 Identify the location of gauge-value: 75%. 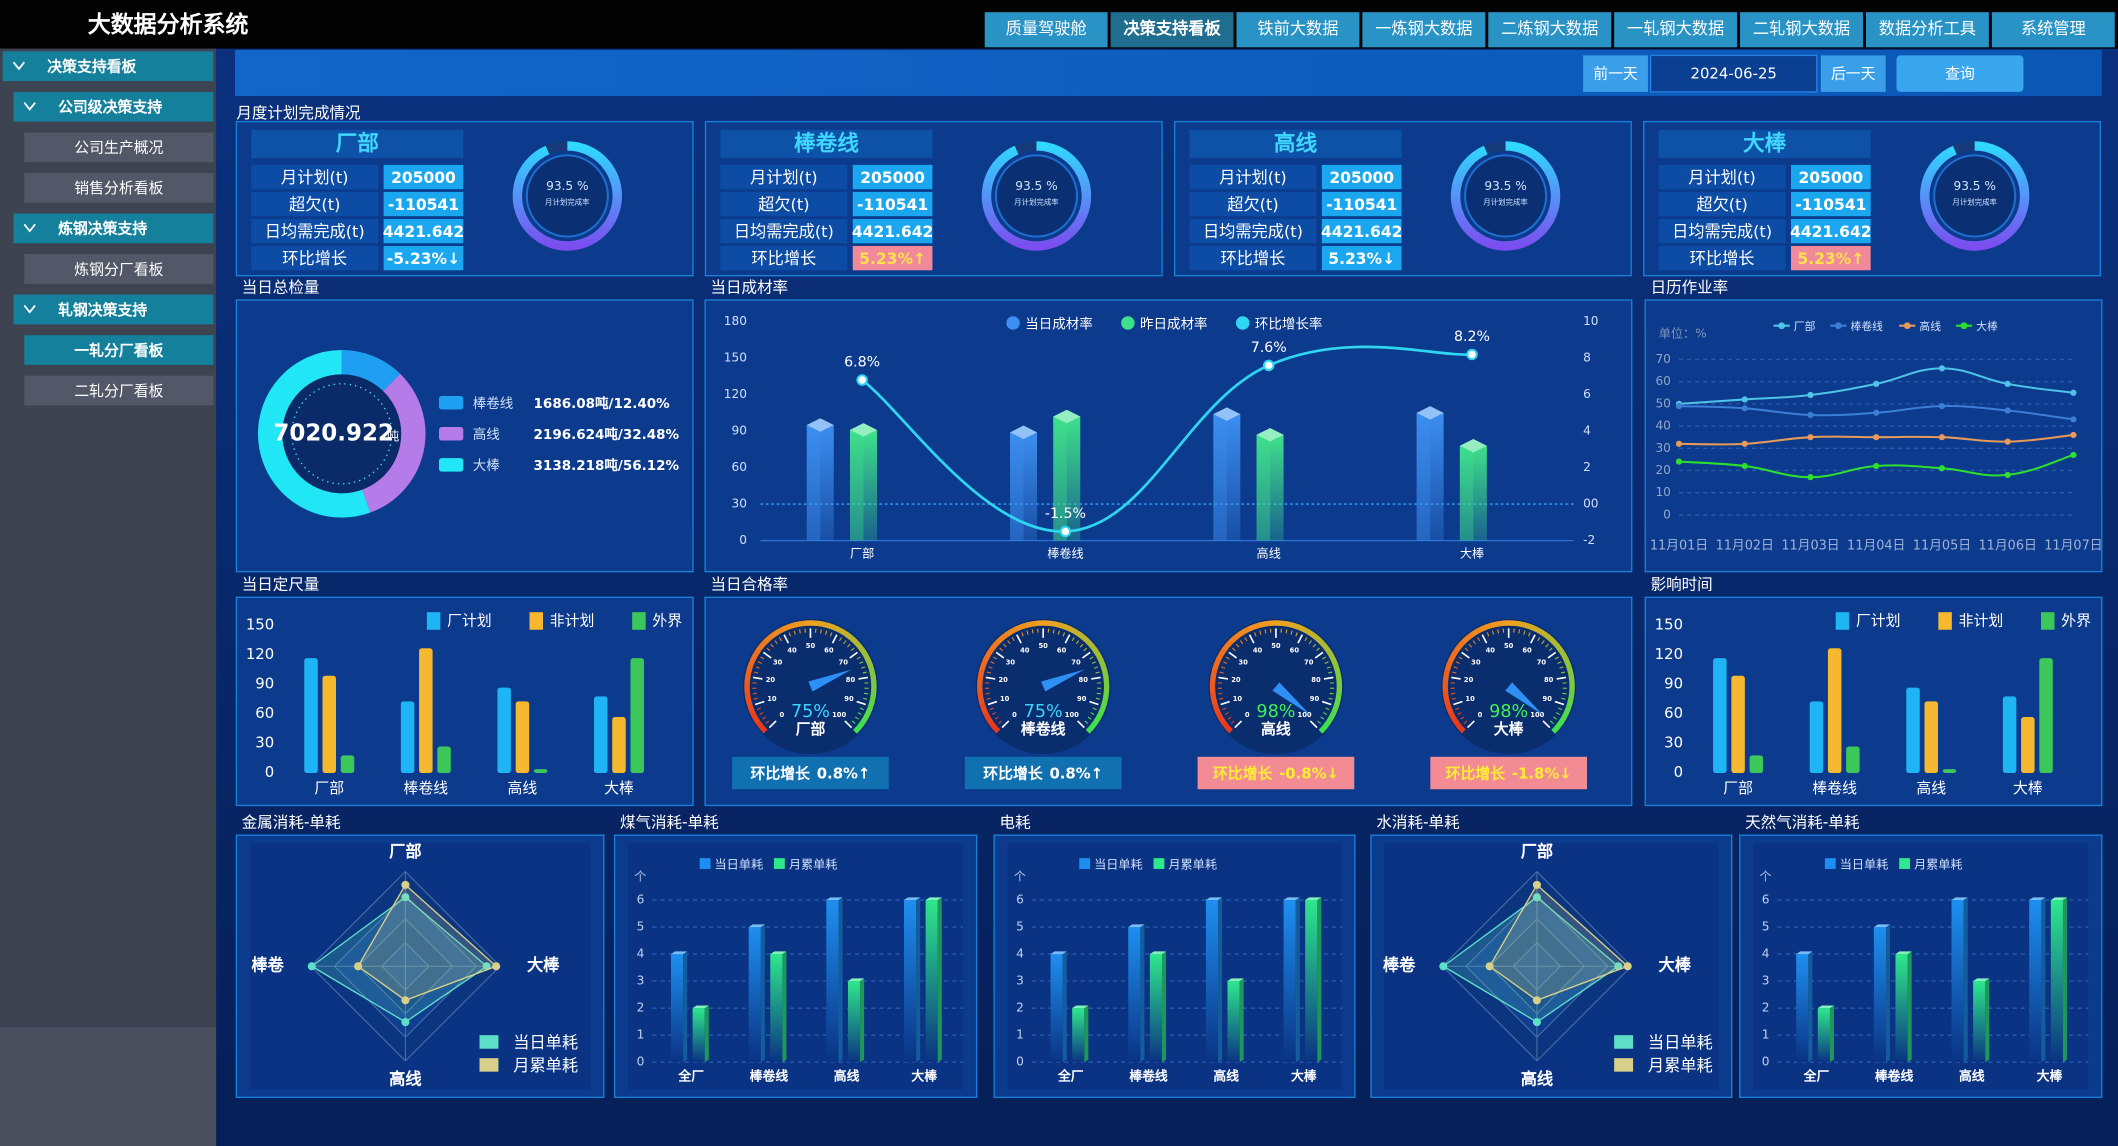
(810, 712).